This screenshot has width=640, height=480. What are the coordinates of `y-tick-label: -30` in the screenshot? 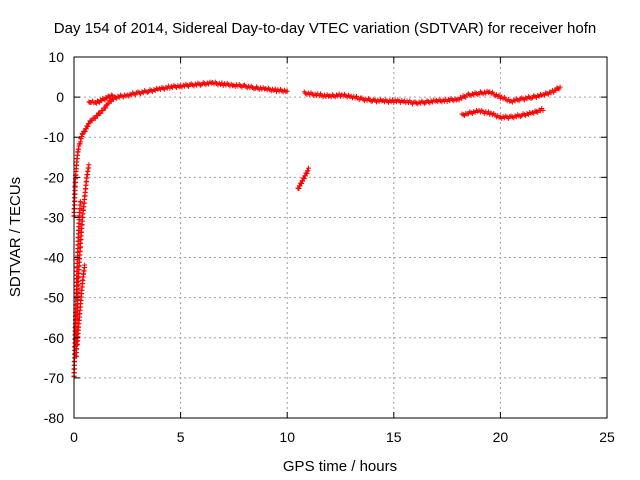 It's located at (54, 217).